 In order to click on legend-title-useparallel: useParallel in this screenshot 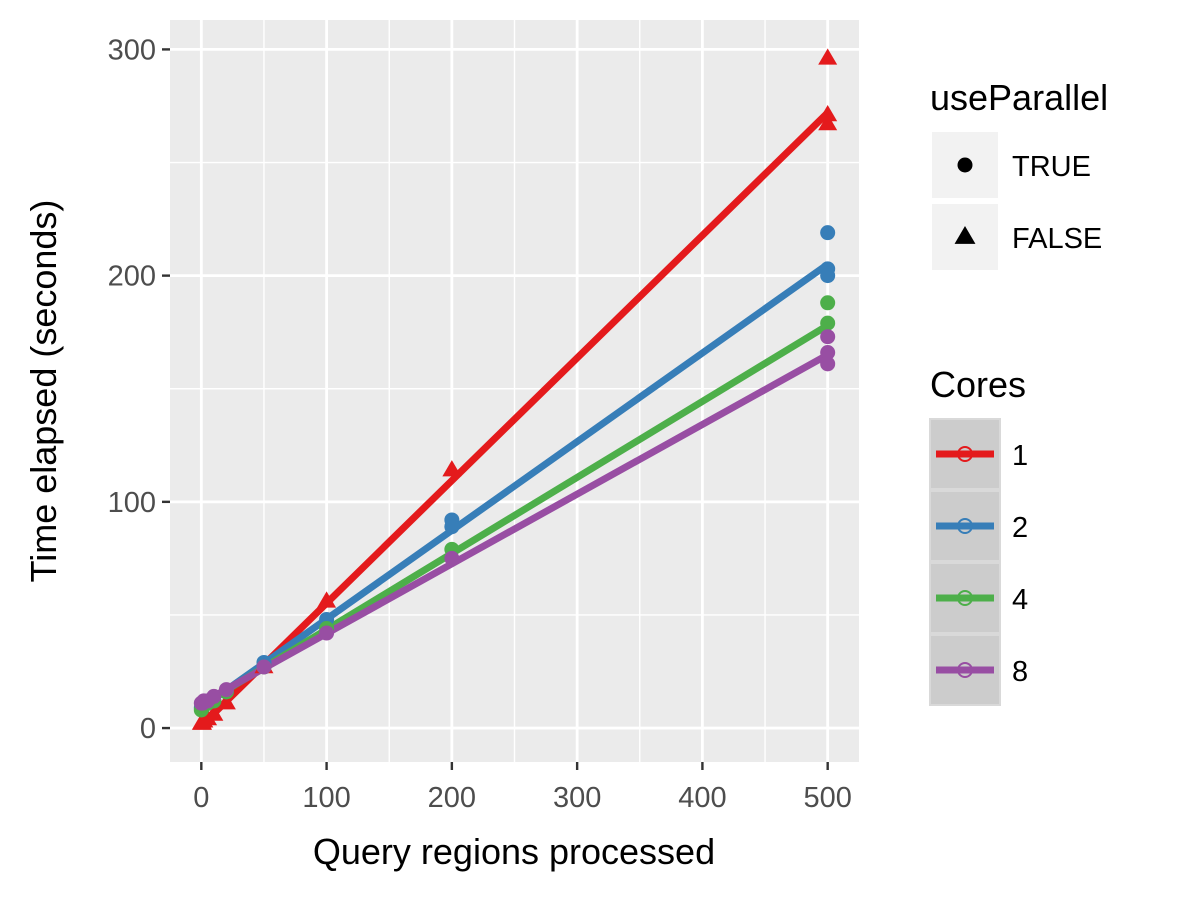, I will do `click(1019, 97)`.